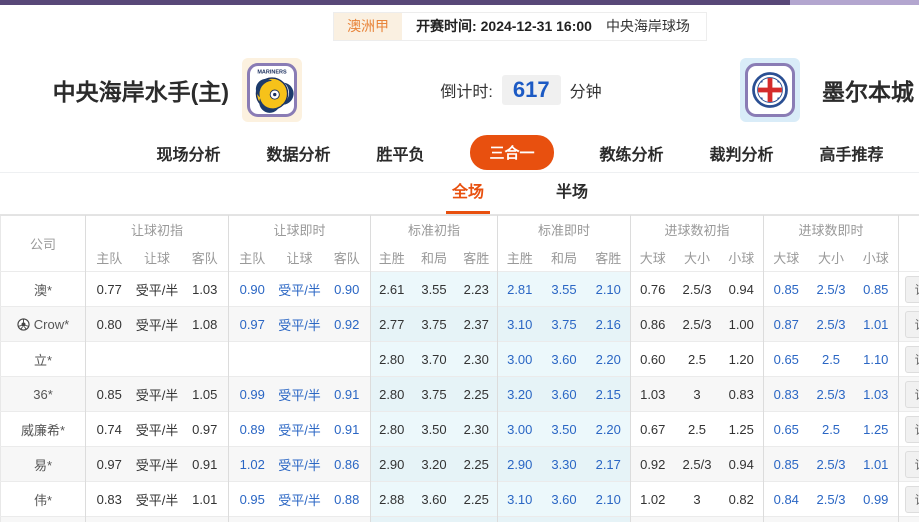 Image resolution: width=919 pixels, height=522 pixels. I want to click on group-header-6: 进球数即时, so click(831, 229).